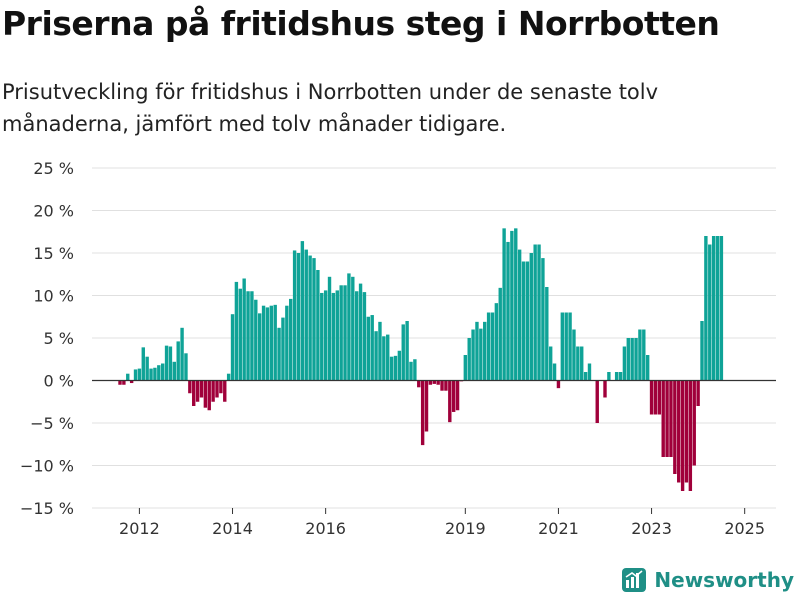 Image resolution: width=800 pixels, height=600 pixels. Describe the element at coordinates (361, 23) in the screenshot. I see `chart-title: Priserna på fritidshus steg i Norrbotten` at that location.